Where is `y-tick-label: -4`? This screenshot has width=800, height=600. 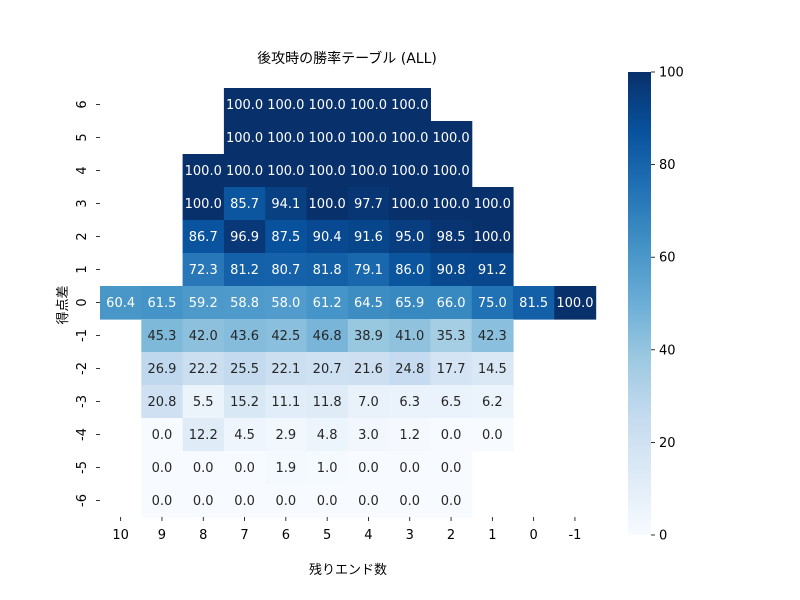
y-tick-label: -4 is located at coordinates (82, 434).